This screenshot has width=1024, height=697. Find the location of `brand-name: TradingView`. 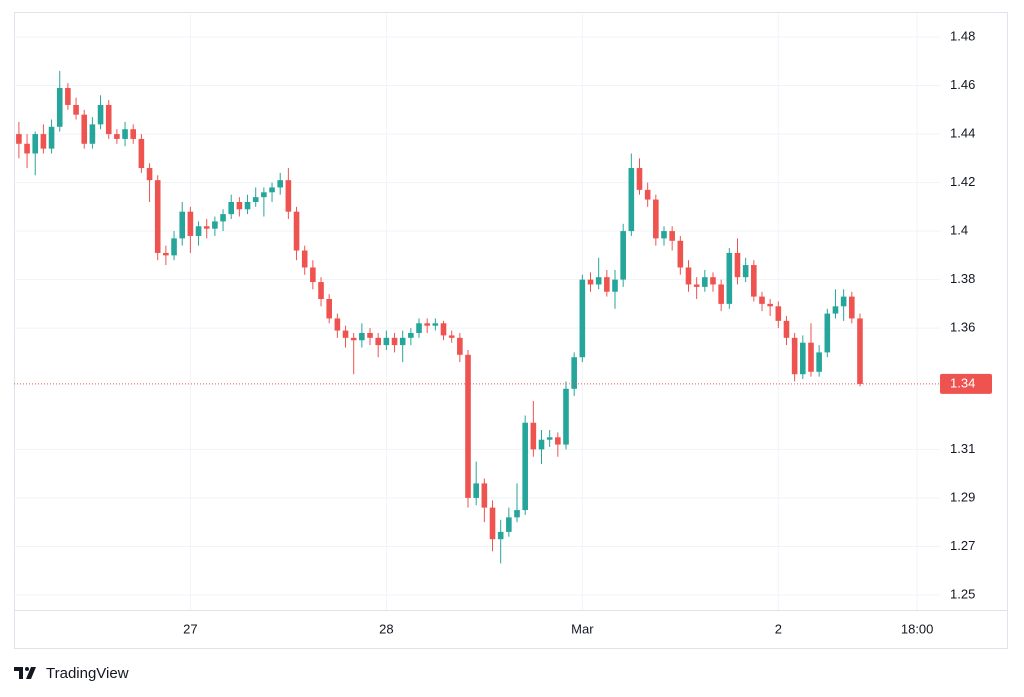

brand-name: TradingView is located at coordinates (87, 673).